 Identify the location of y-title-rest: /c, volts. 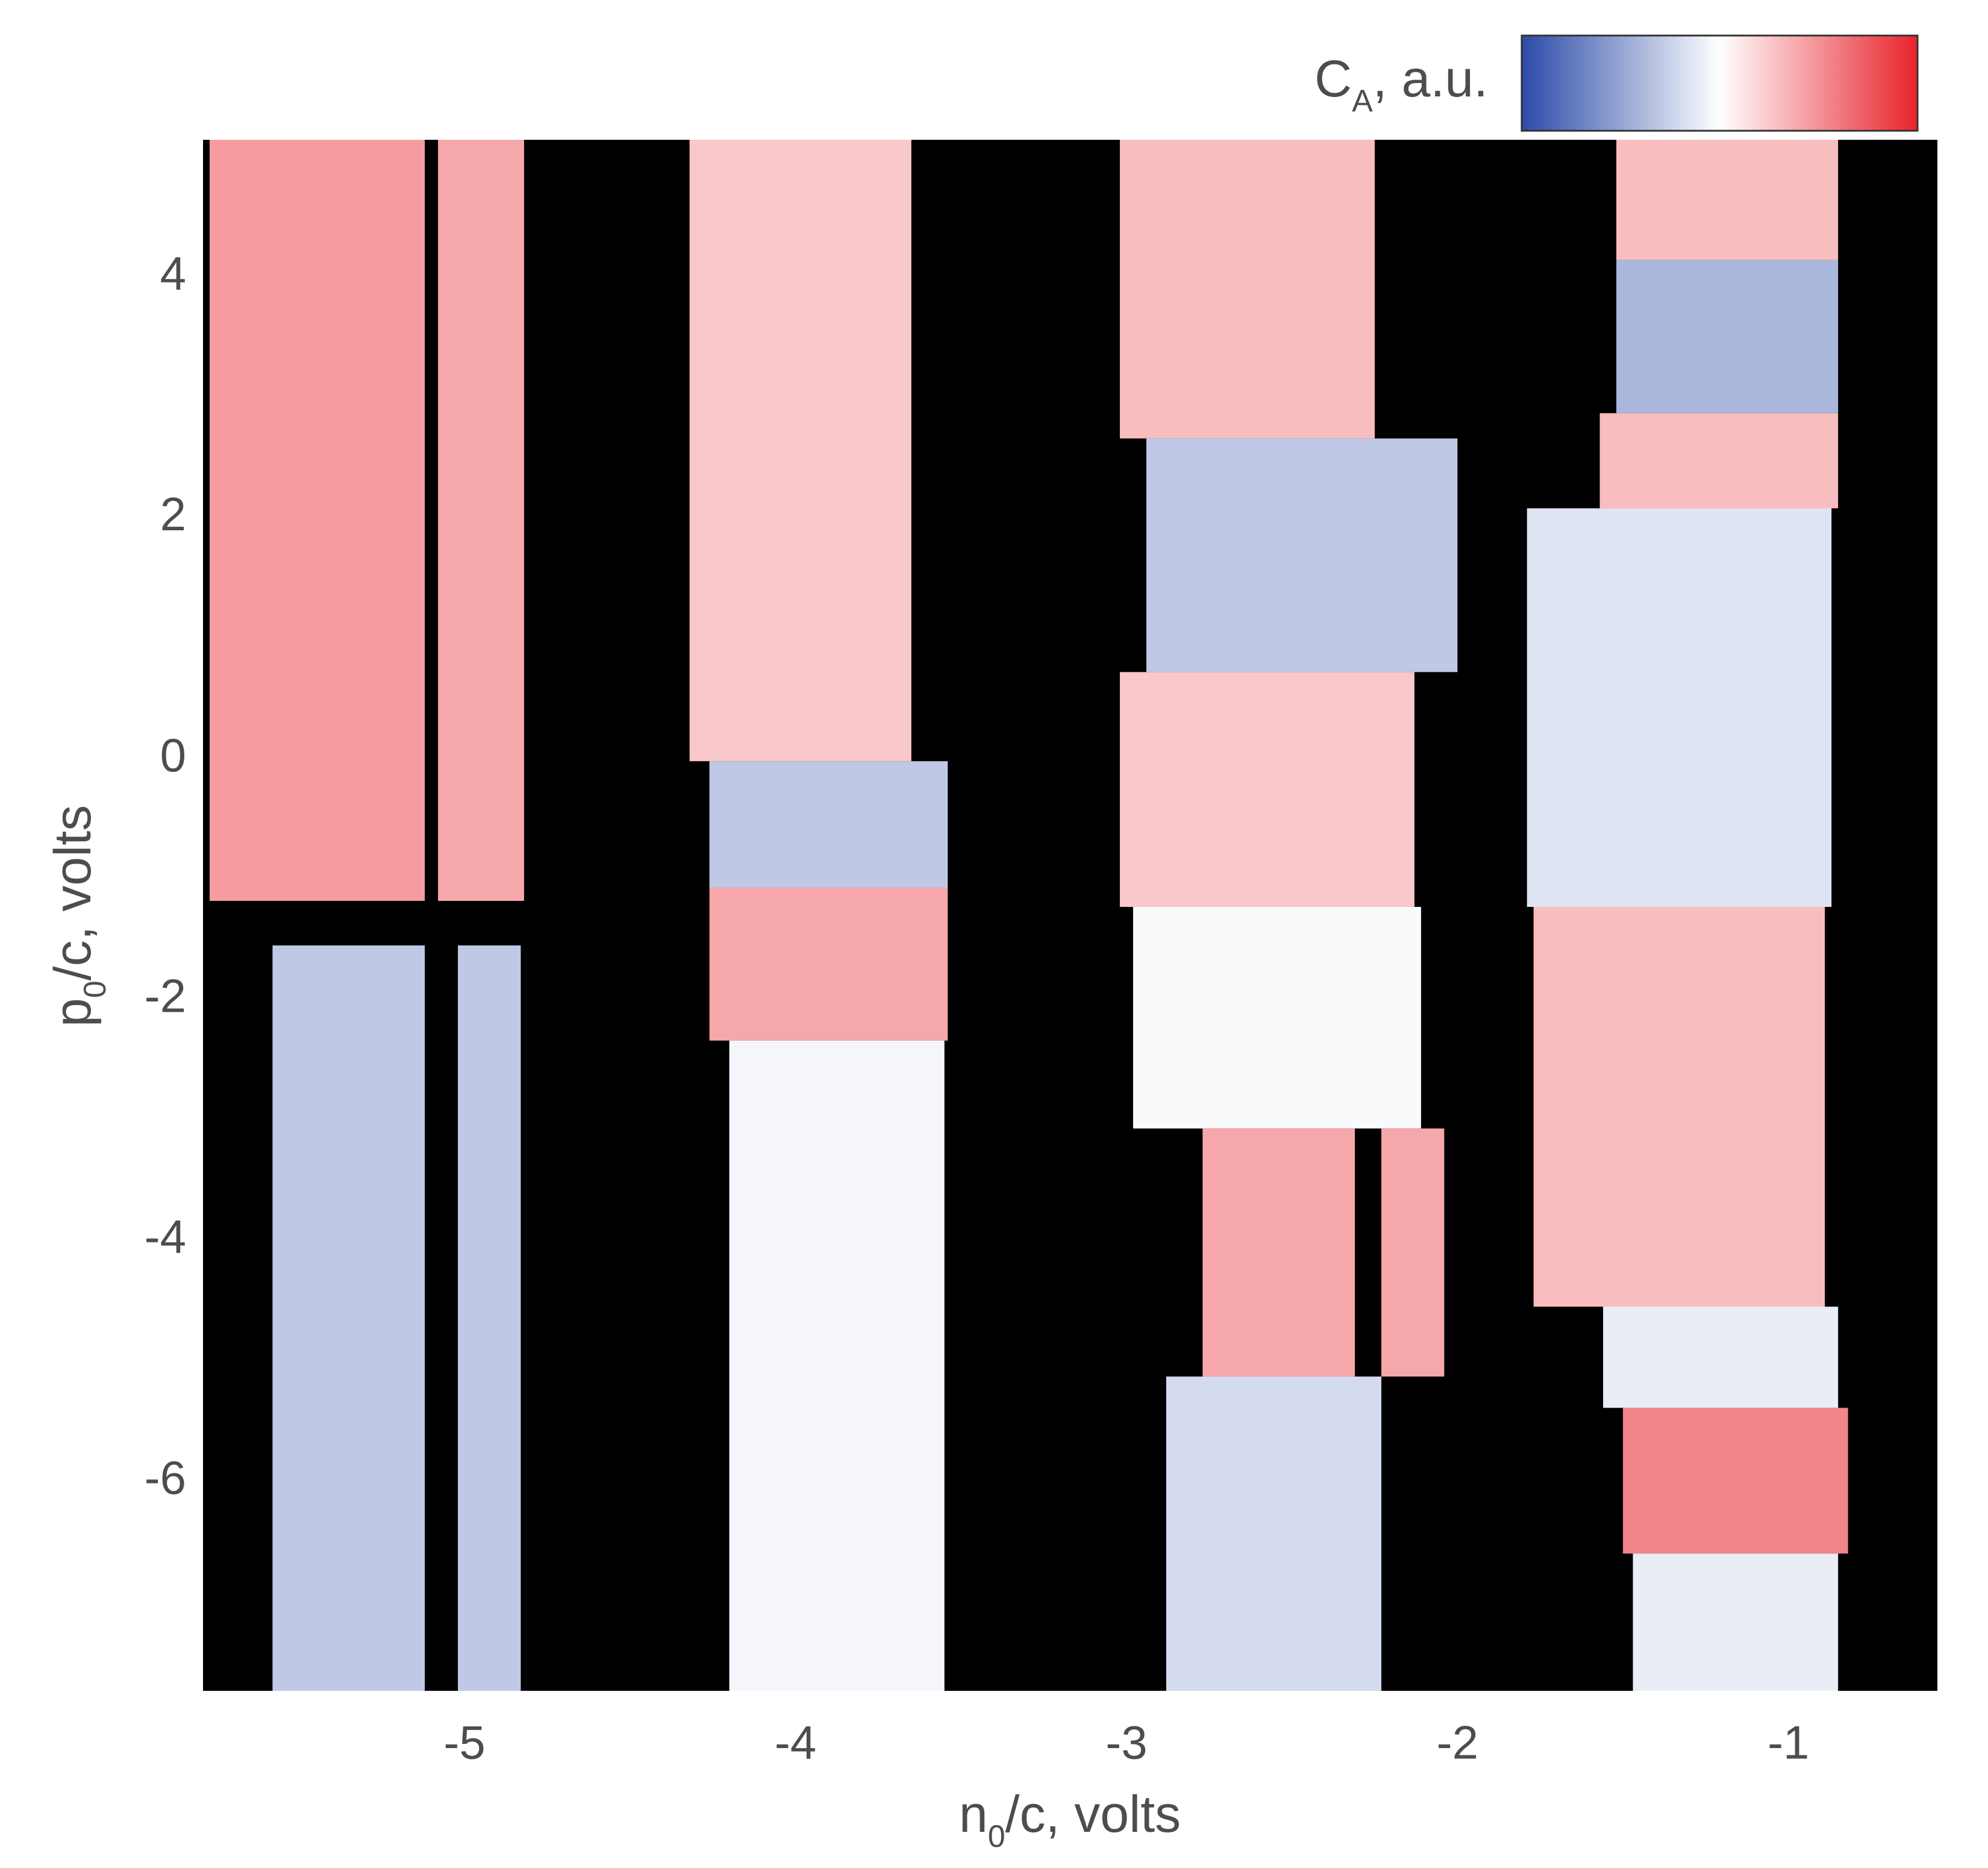
(73, 893).